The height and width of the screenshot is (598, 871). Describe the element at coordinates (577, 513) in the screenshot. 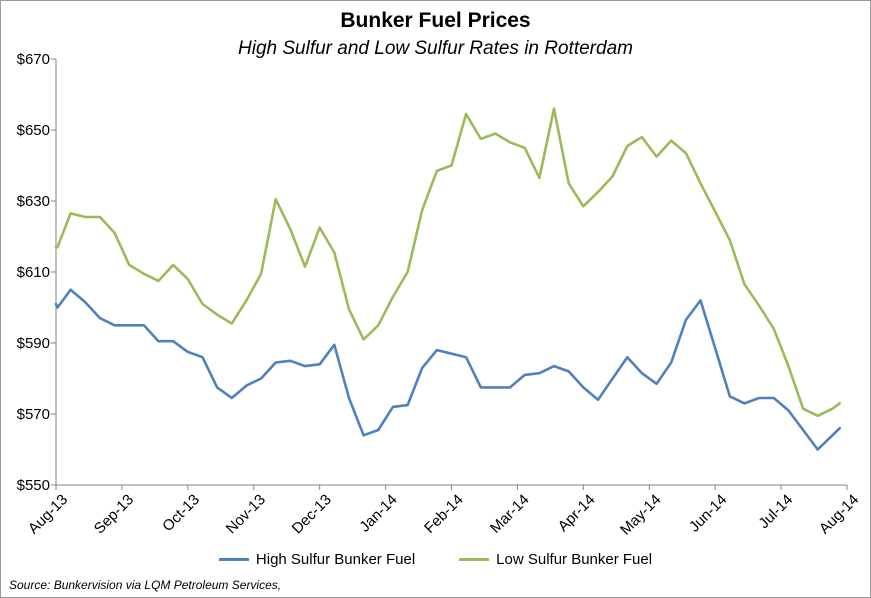

I see `x-tick-label: Apr-14` at that location.